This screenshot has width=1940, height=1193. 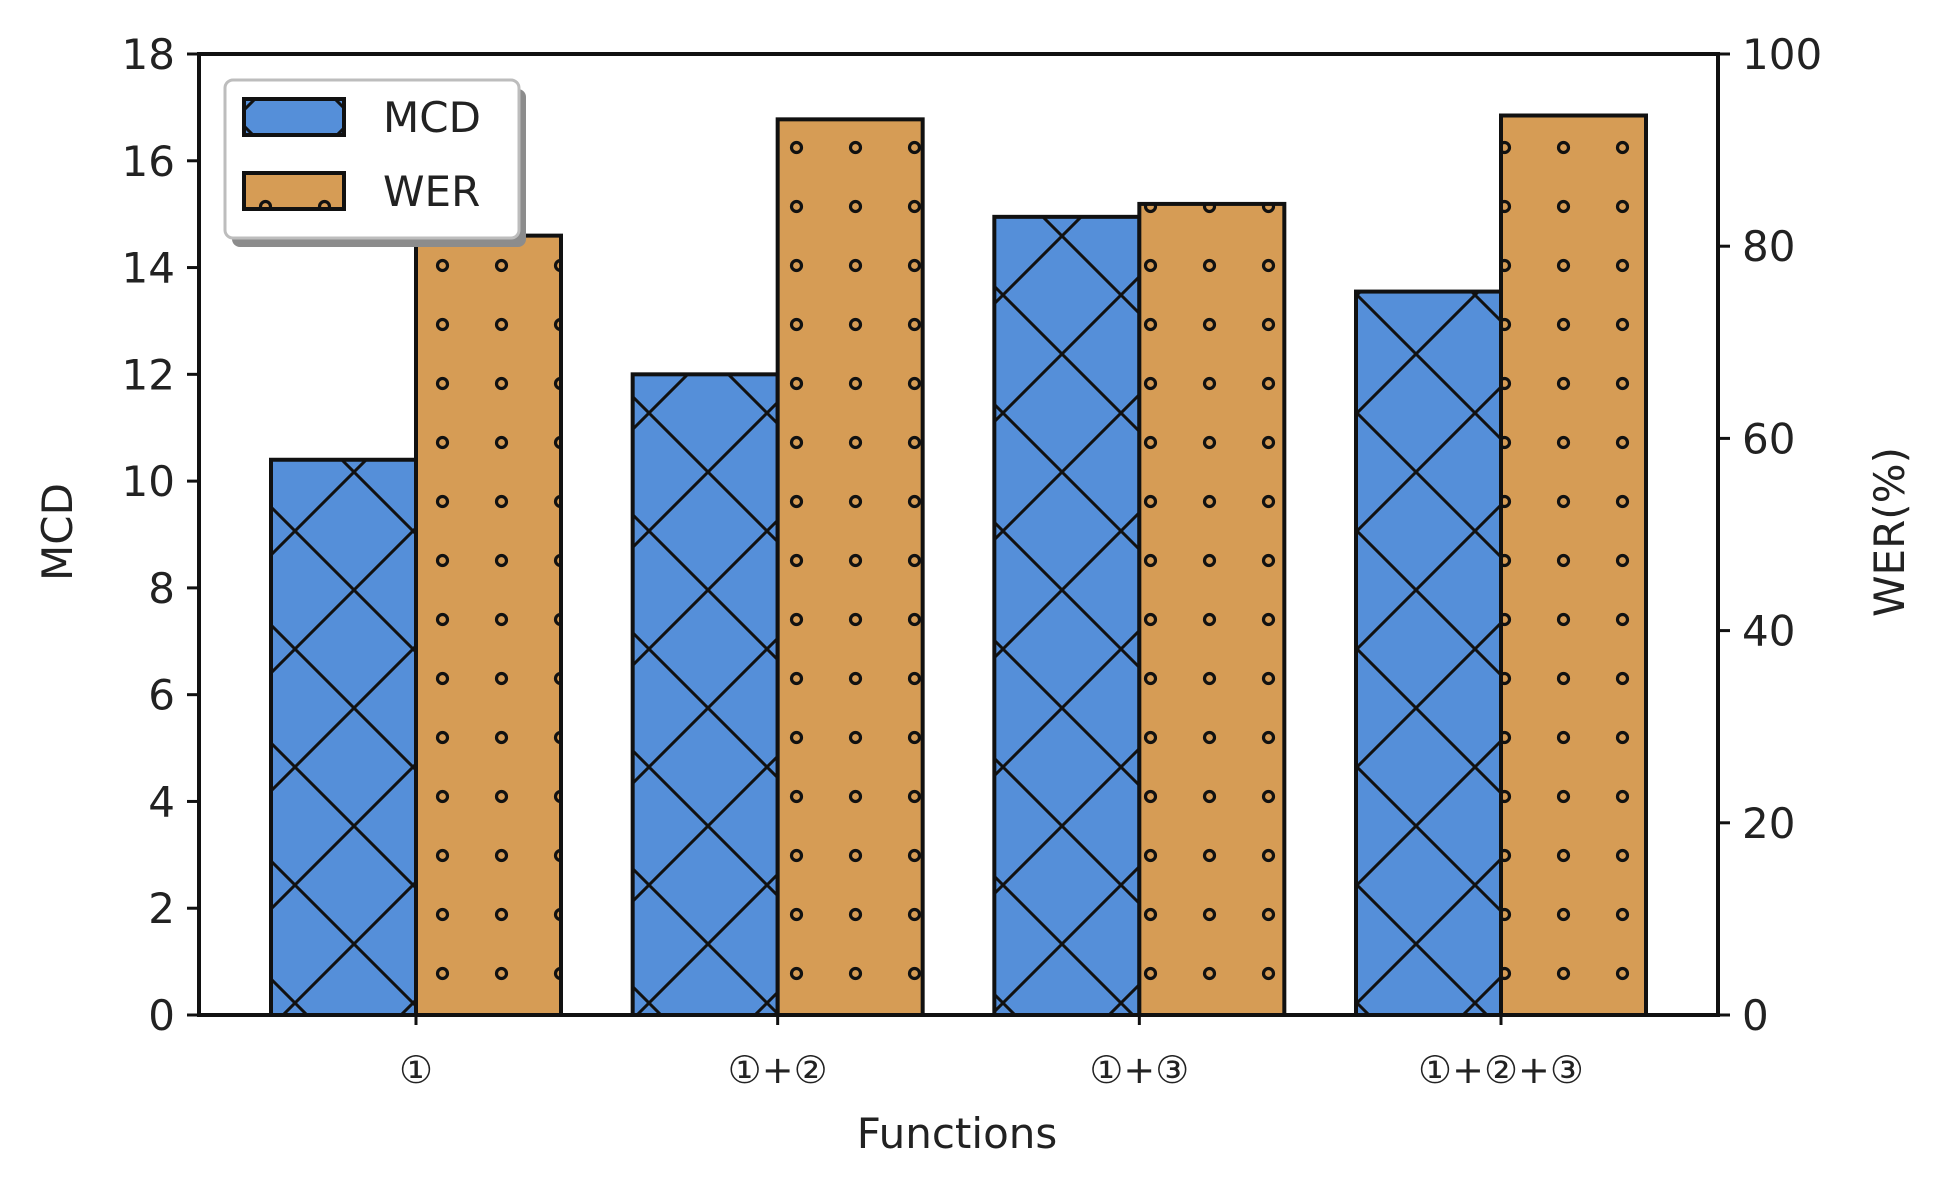 I want to click on bar-mcd-2-hatch, so click(x=705, y=695).